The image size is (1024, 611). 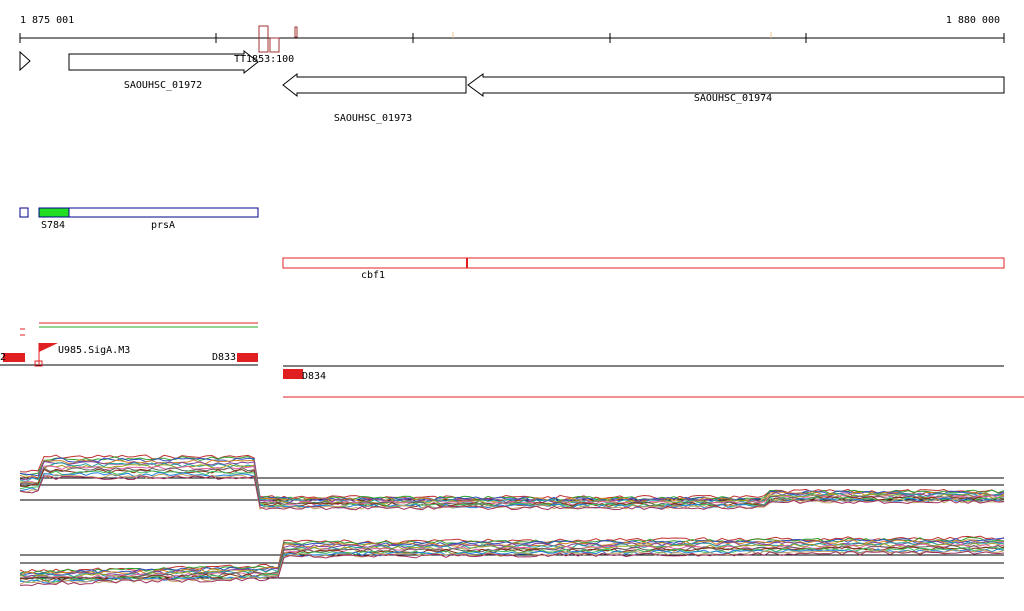 What do you see at coordinates (373, 275) in the screenshot?
I see `operon-label: cbf1` at bounding box center [373, 275].